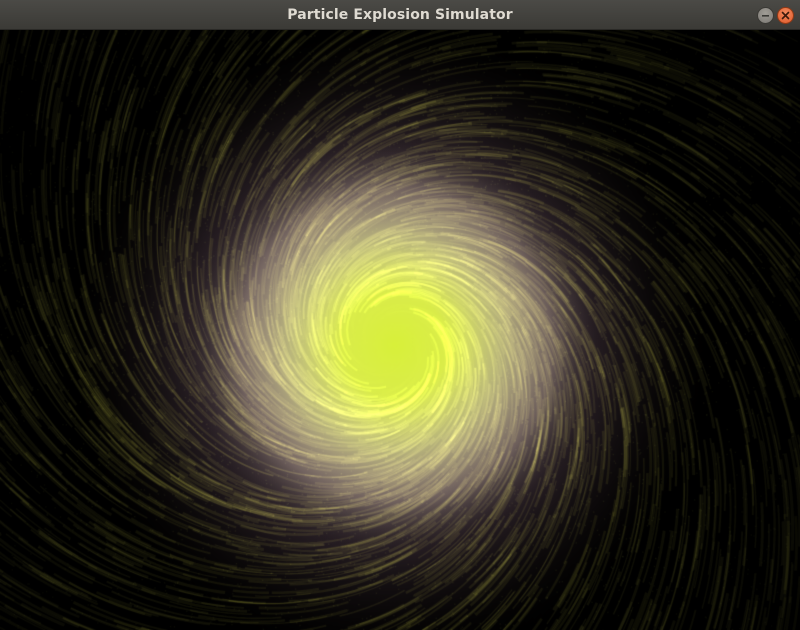 Image resolution: width=800 pixels, height=630 pixels. I want to click on title-bar: Particle Explosion Simulator, so click(400, 15).